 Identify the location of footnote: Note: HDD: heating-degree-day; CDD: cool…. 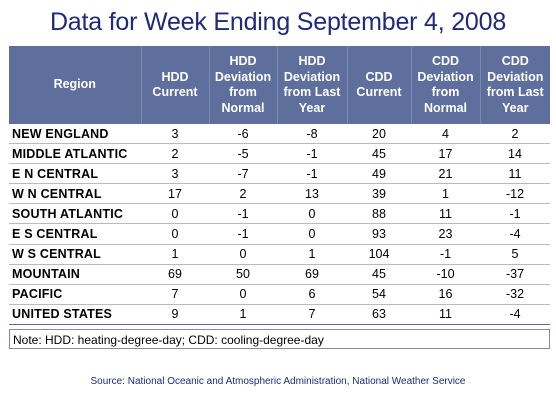
(279, 339).